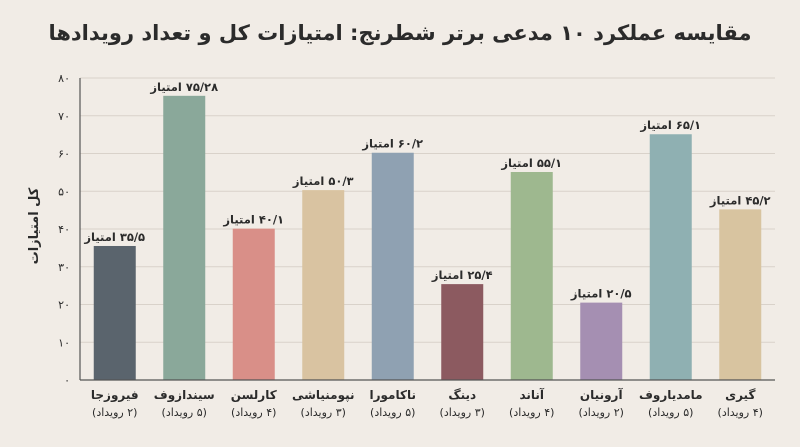 The width and height of the screenshot is (800, 447). Describe the element at coordinates (64, 305) in the screenshot. I see `y-tick-label: ۲۰` at that location.